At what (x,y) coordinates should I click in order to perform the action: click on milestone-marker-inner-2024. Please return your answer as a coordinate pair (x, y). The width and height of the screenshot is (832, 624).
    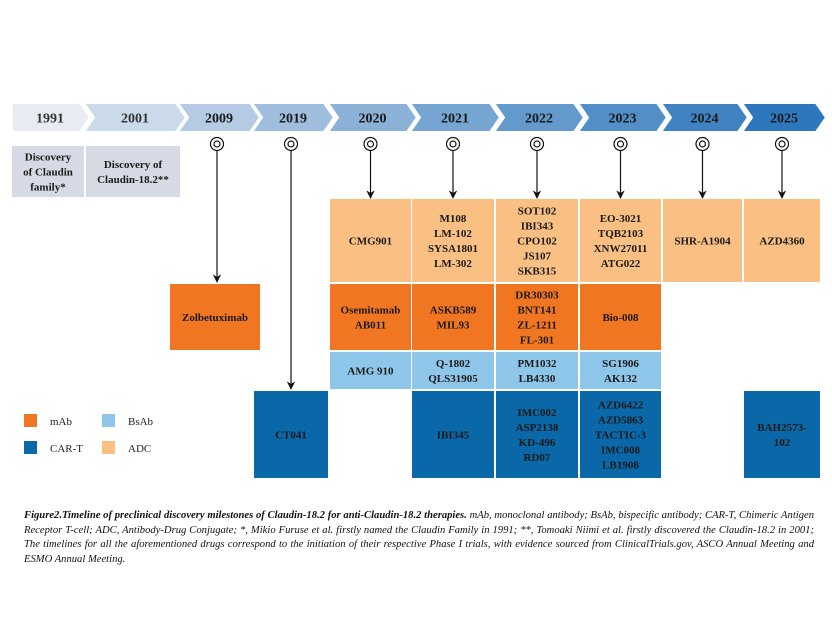
    Looking at the image, I should click on (702, 144).